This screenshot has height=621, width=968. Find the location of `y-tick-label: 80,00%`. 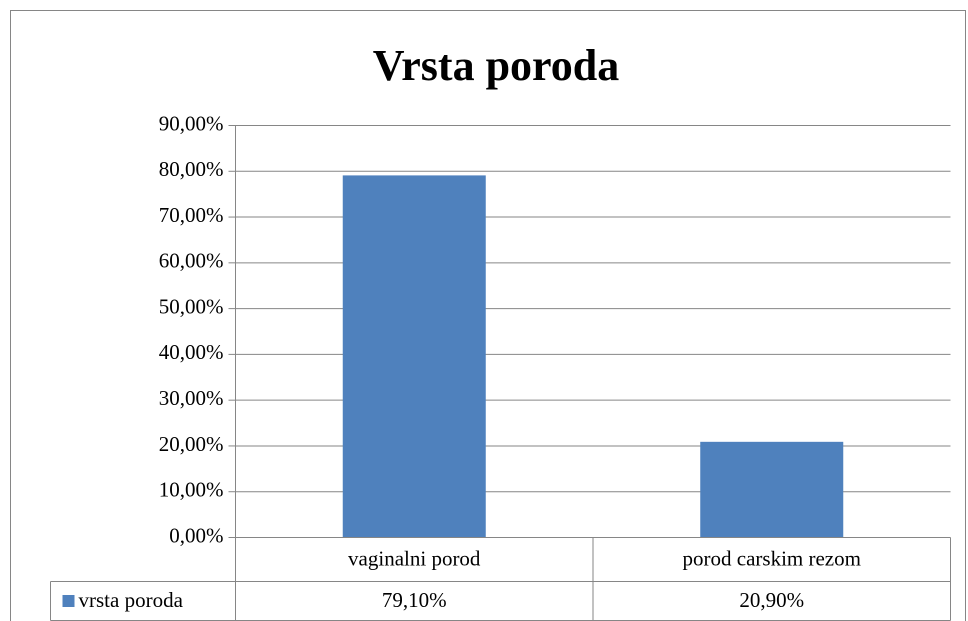

y-tick-label: 80,00% is located at coordinates (191, 169).